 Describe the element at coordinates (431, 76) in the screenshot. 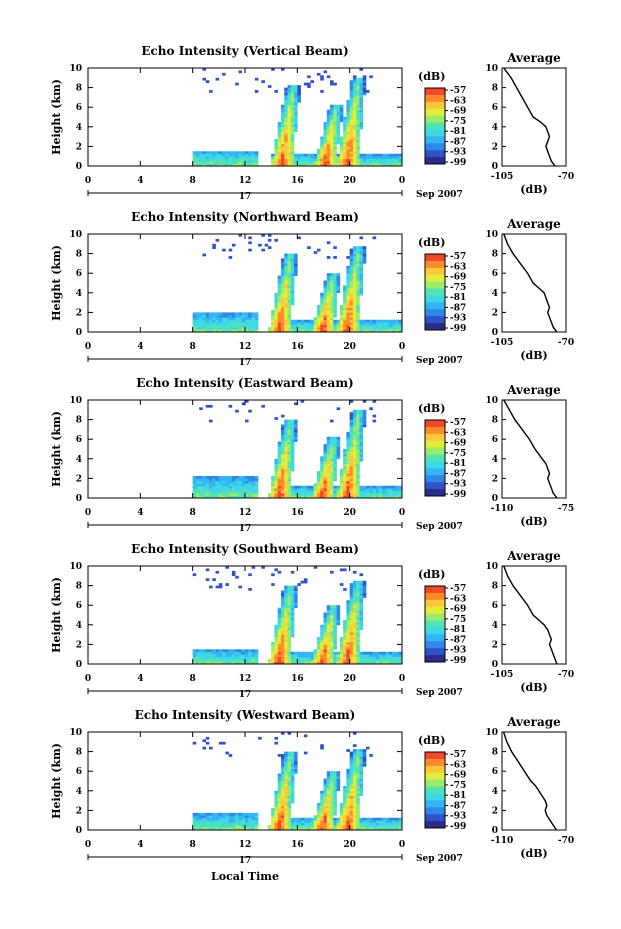

I see `colorbar-unit: (dB)` at that location.